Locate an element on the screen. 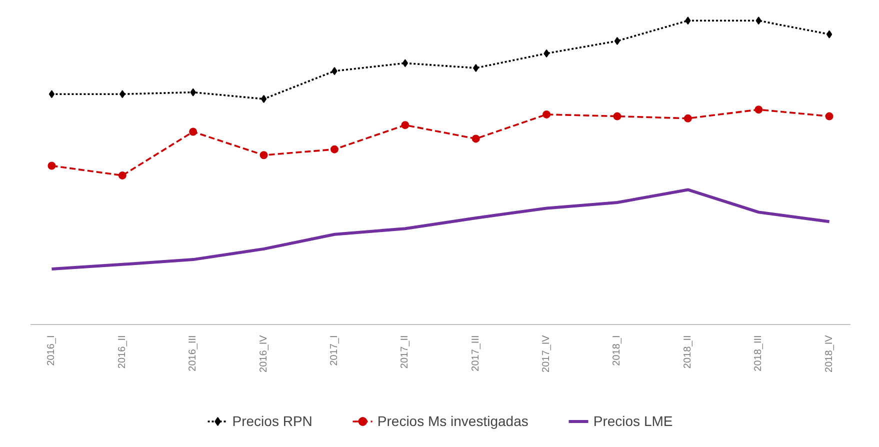 This screenshot has height=447, width=879. legend-label: Precios RPN is located at coordinates (272, 421).